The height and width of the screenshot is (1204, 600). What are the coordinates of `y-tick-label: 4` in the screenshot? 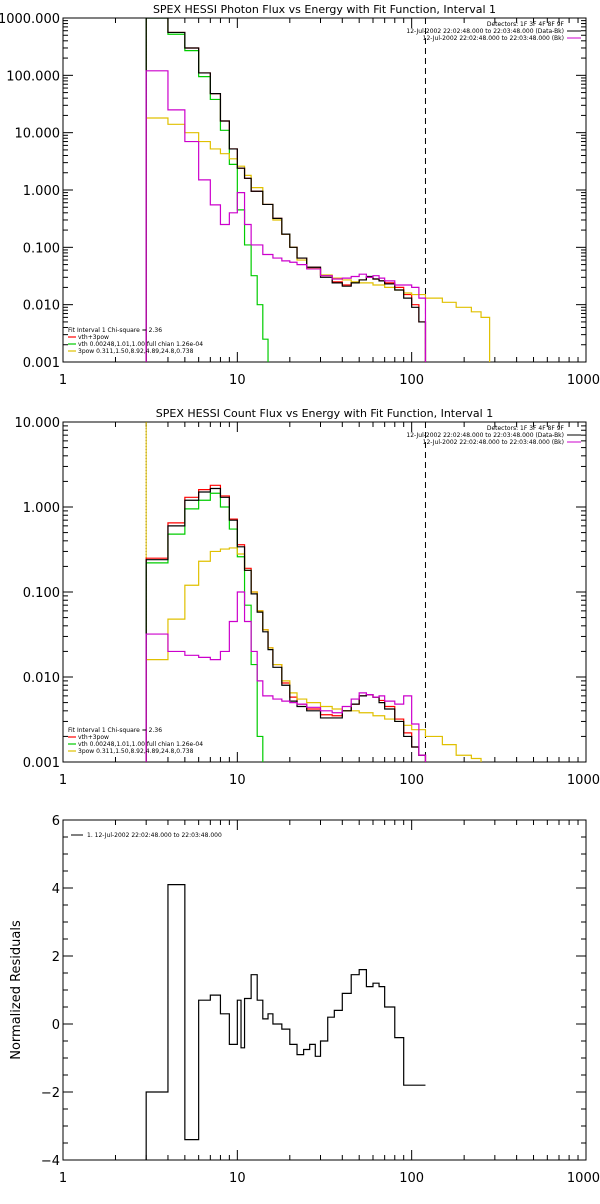 It's located at (56, 889).